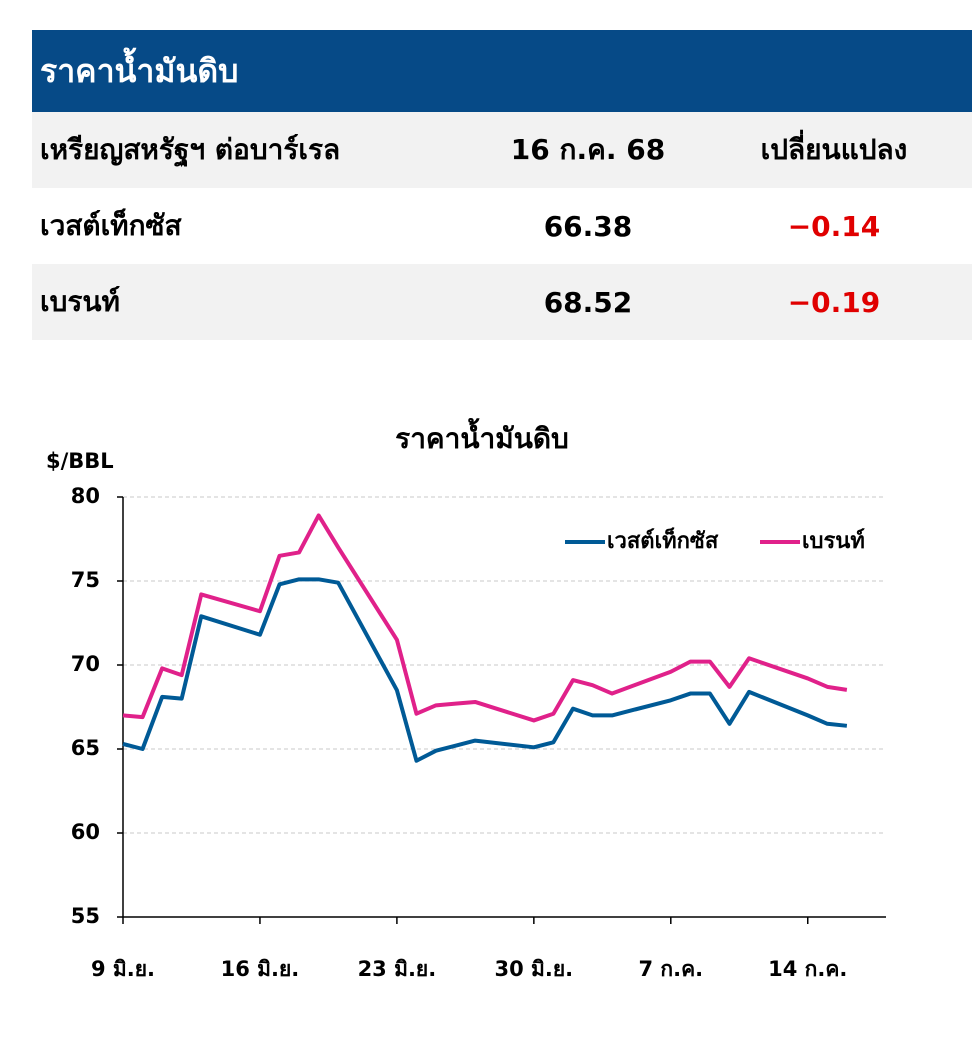  I want to click on y-tick-label: 55, so click(85, 916).